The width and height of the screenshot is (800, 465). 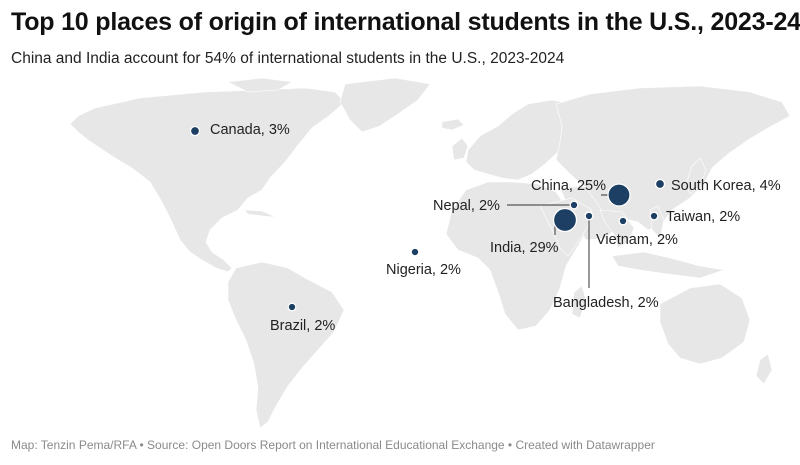 I want to click on marker-canada, so click(x=195, y=131).